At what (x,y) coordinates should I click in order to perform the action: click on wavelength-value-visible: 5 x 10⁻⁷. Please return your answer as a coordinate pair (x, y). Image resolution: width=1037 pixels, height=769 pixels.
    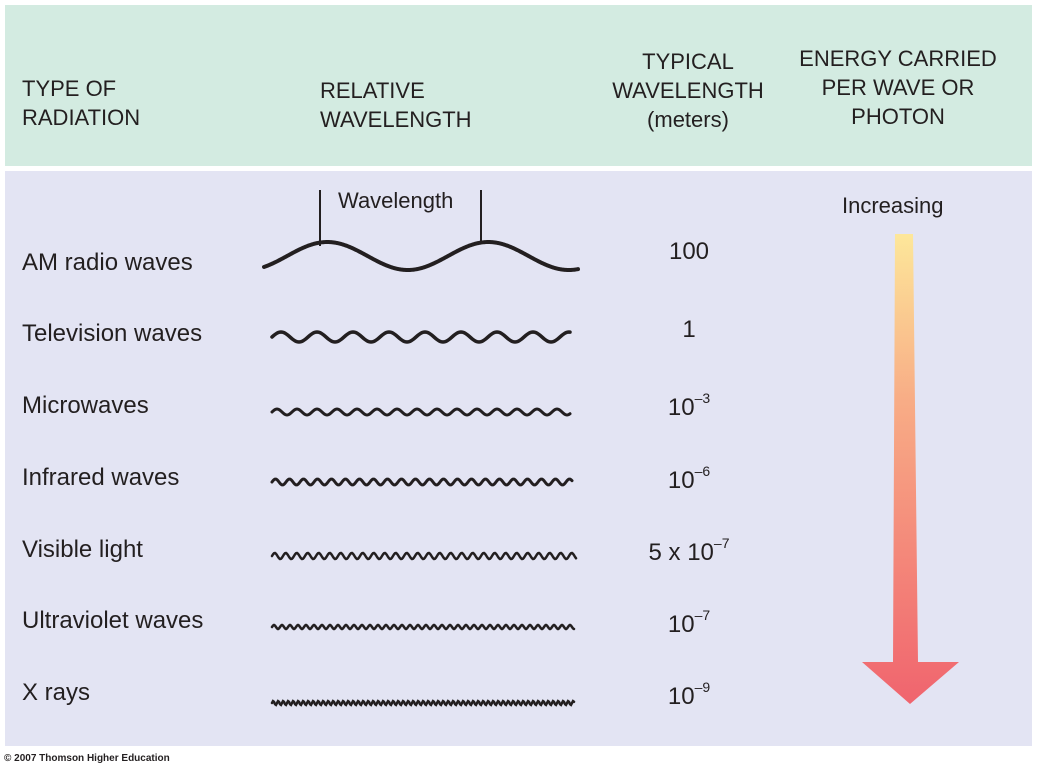
    Looking at the image, I should click on (689, 550).